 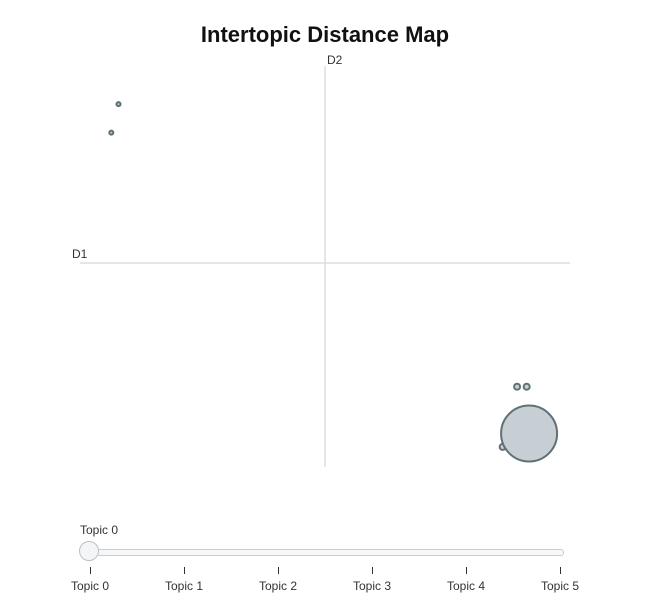 I want to click on slider-handle, so click(x=89, y=551).